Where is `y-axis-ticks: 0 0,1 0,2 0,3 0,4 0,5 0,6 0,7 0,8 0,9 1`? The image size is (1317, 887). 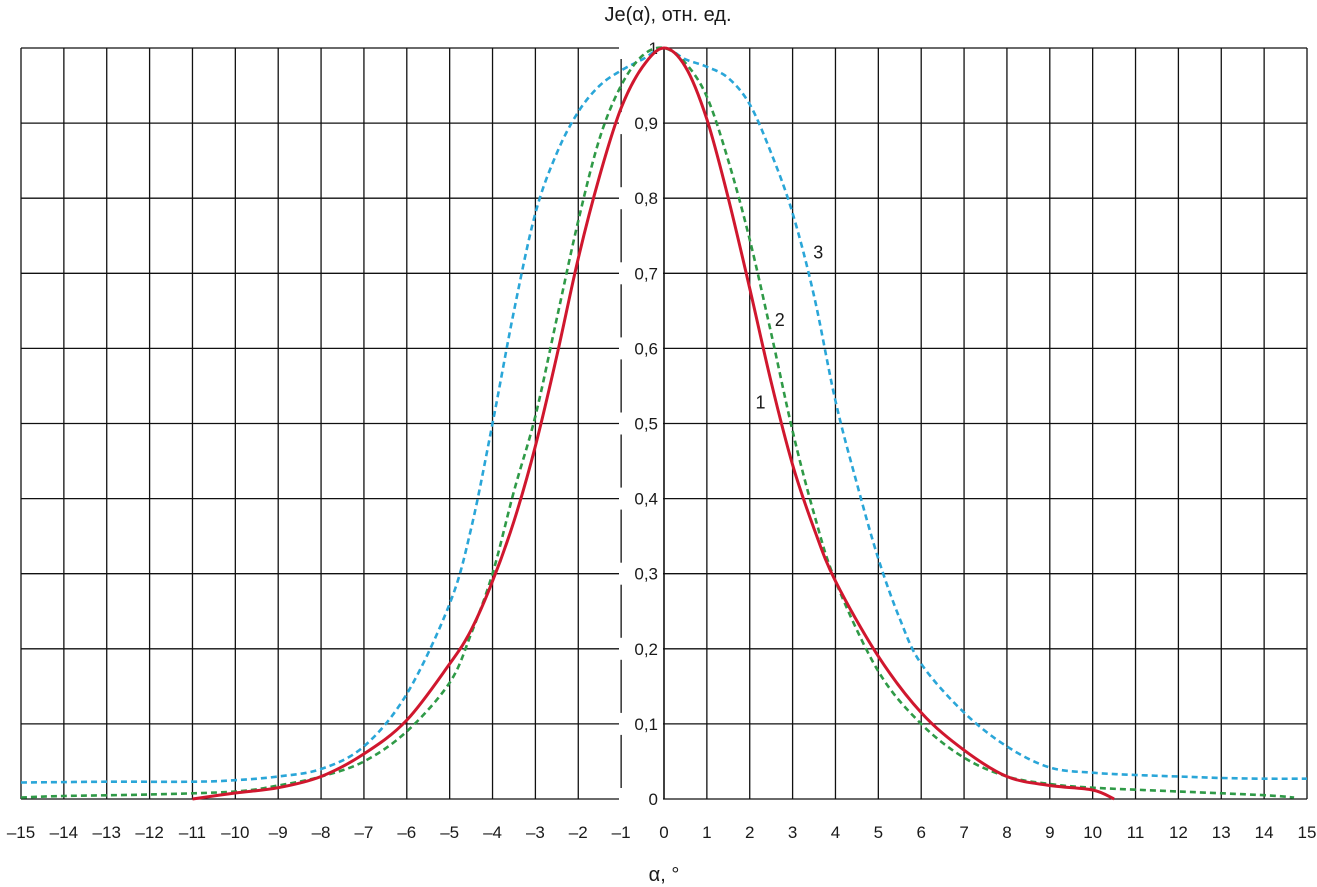 y-axis-ticks: 0 0,1 0,2 0,3 0,4 0,5 0,6 0,7 0,8 0,9 1 is located at coordinates (641, 423).